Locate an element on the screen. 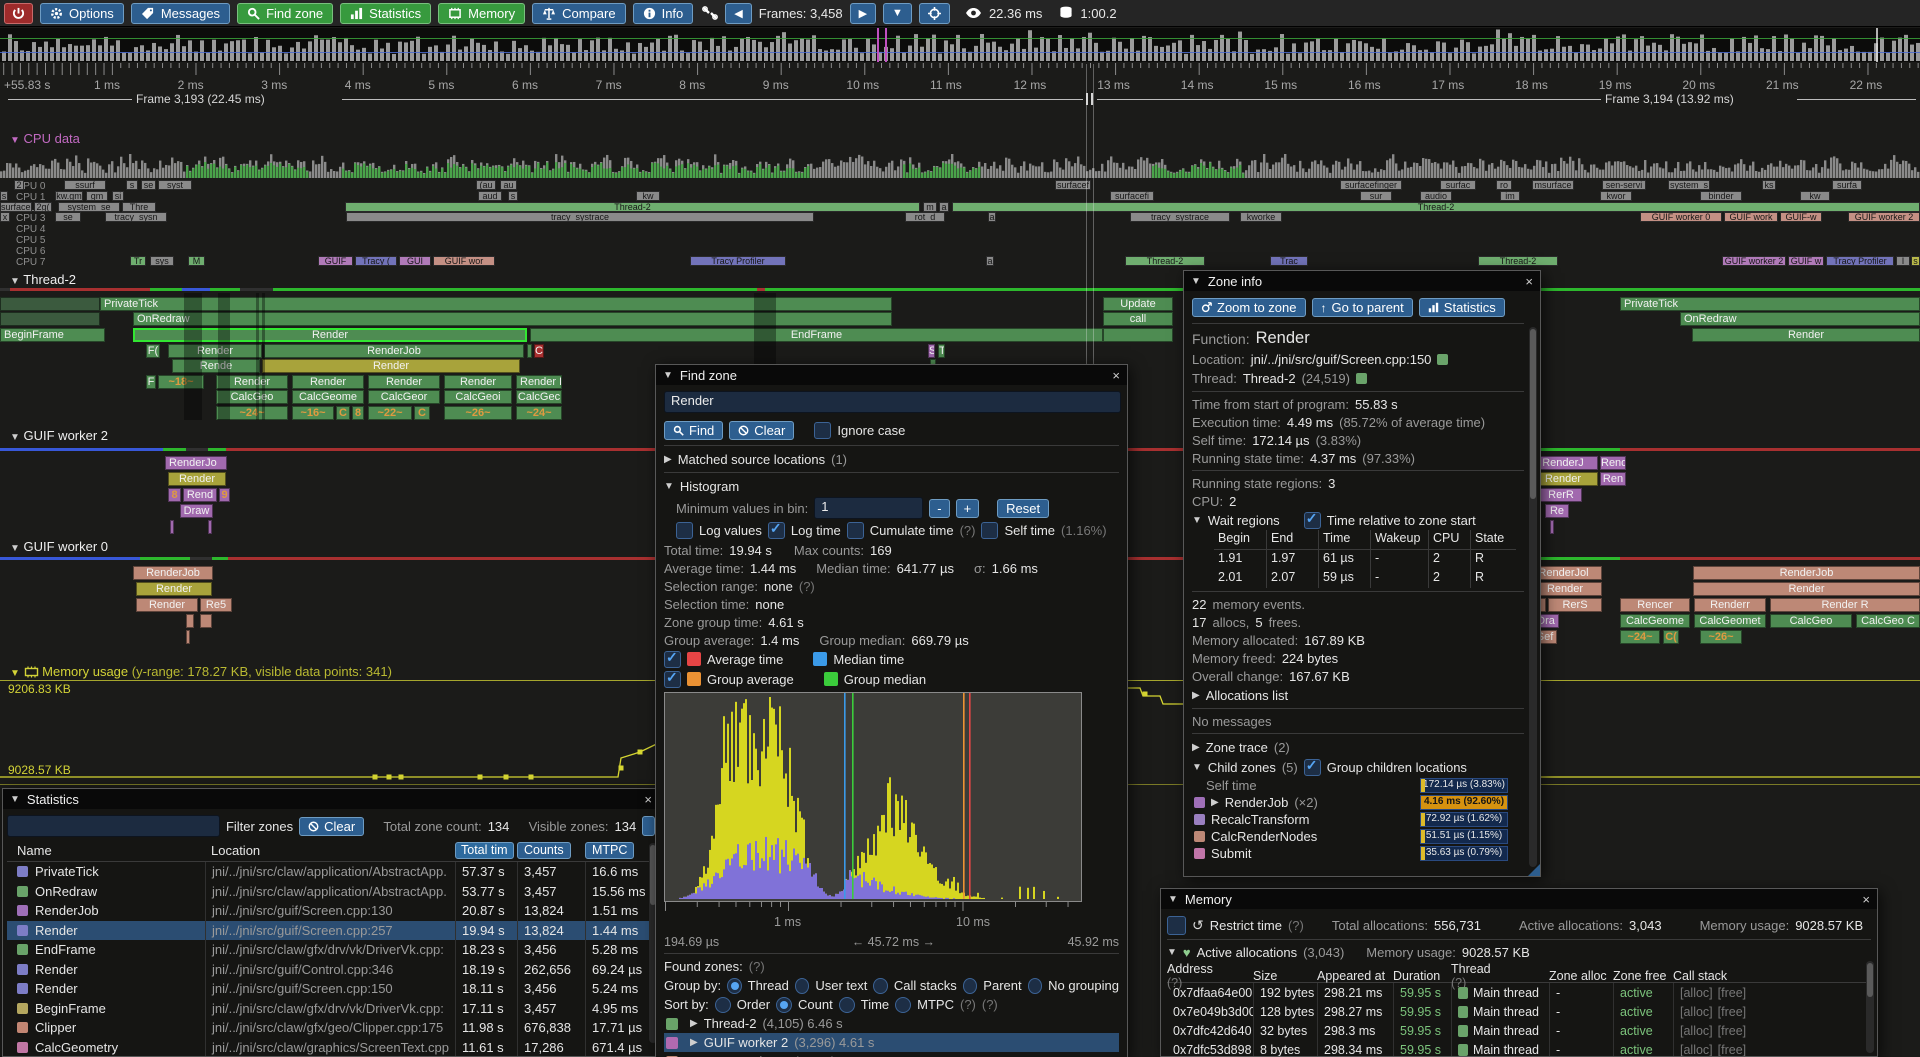 This screenshot has width=1920, height=1057. log-time-checkbox is located at coordinates (776, 529).